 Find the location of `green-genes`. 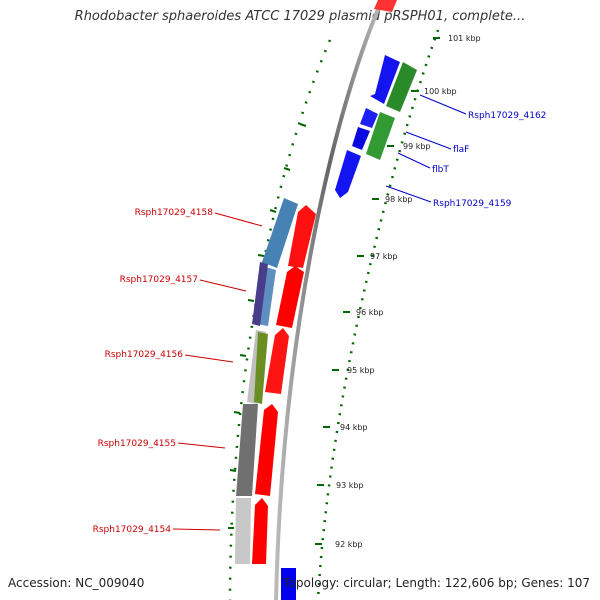

green-genes is located at coordinates (391, 111).